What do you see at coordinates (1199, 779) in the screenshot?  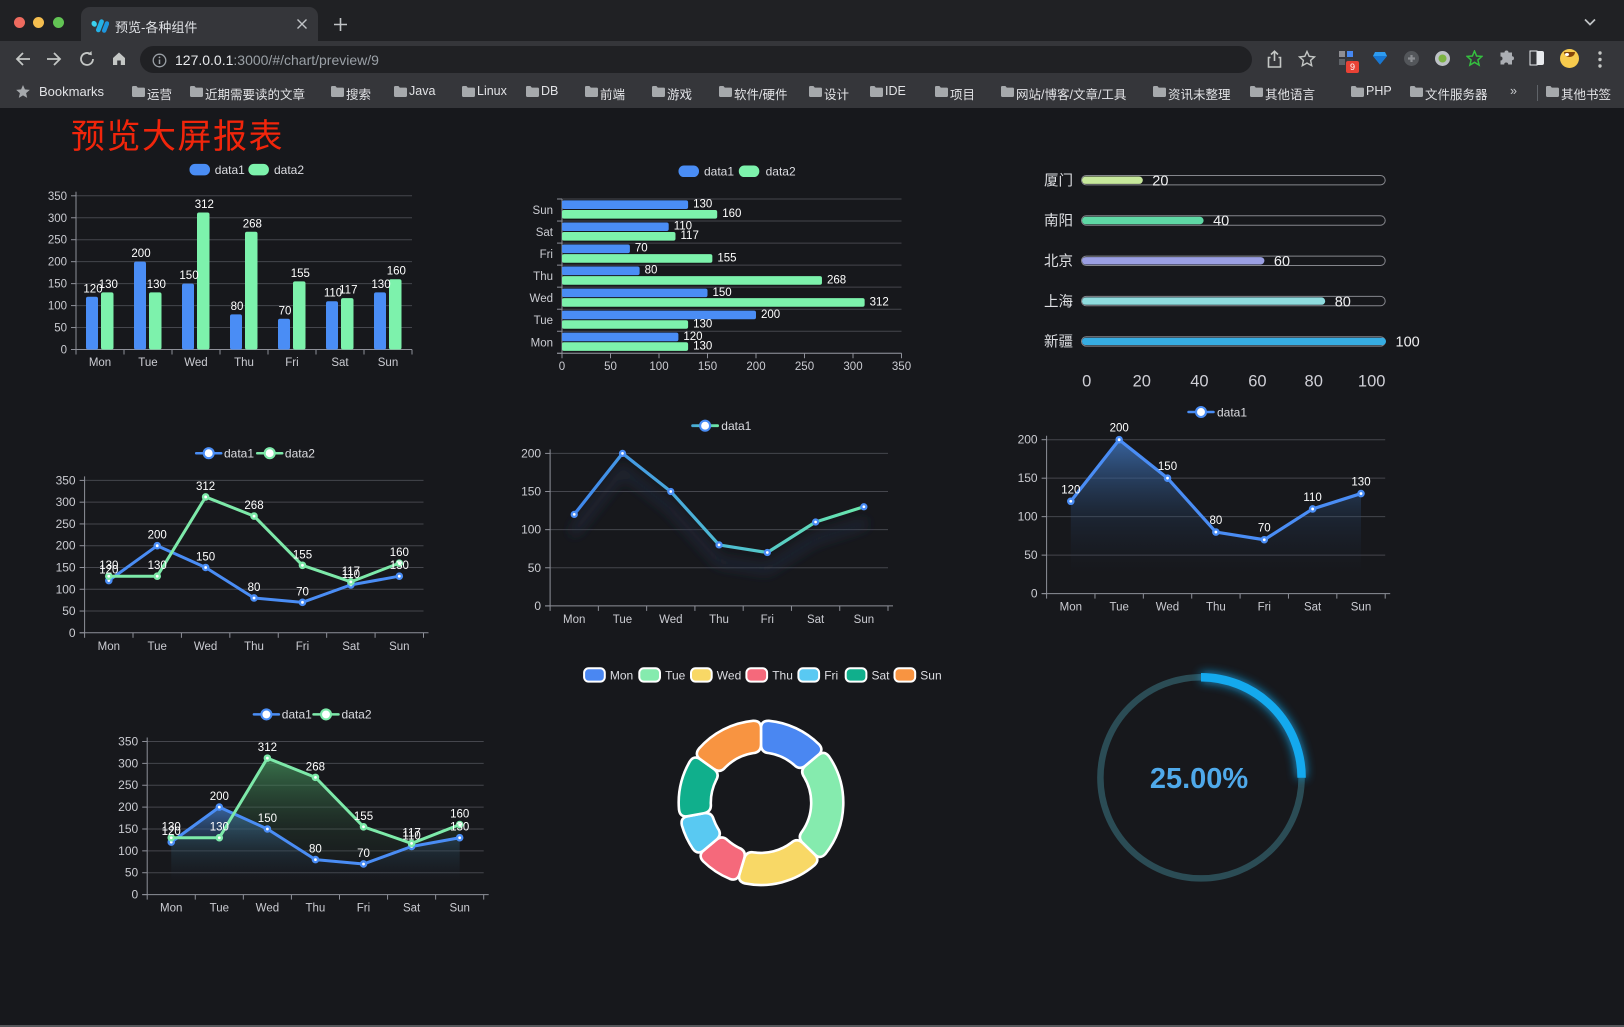 I see `svg-text: 25.00%` at bounding box center [1199, 779].